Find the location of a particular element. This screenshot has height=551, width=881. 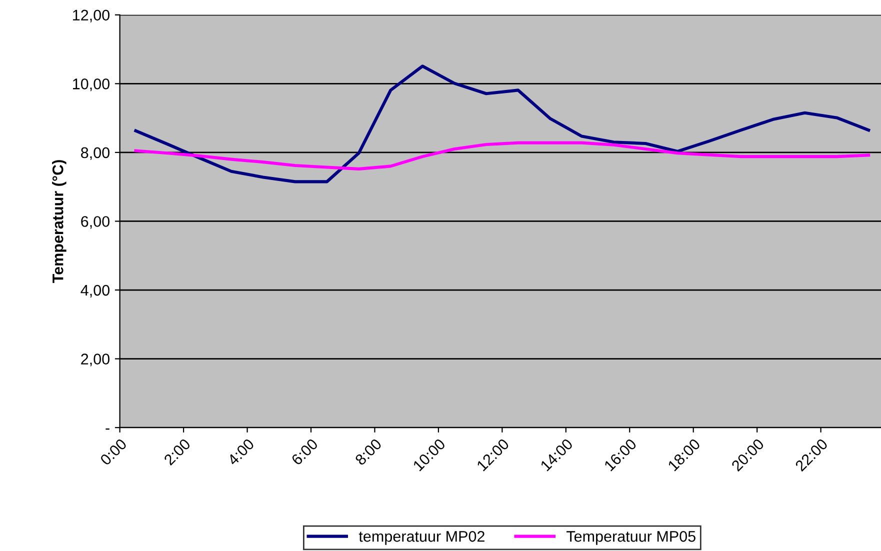

x-tick-label: 6:00 is located at coordinates (304, 452).